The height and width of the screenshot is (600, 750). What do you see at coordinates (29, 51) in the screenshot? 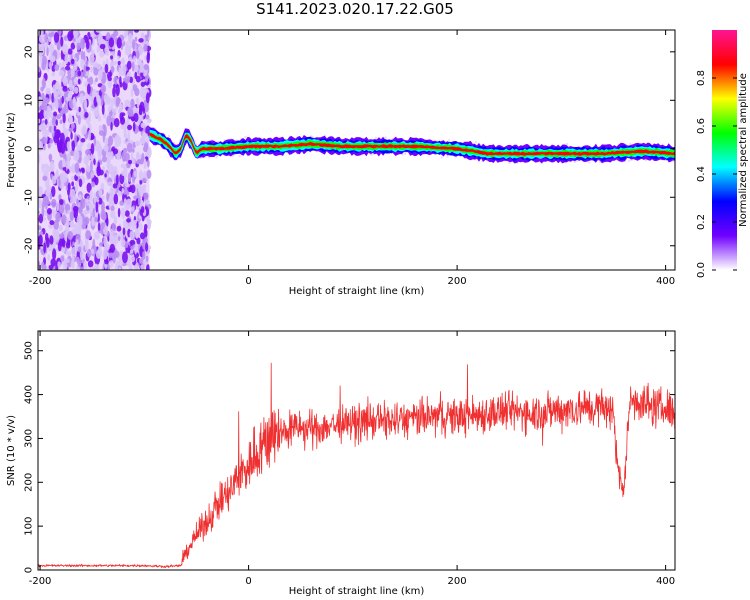
I see `y-tick-label: 20` at bounding box center [29, 51].